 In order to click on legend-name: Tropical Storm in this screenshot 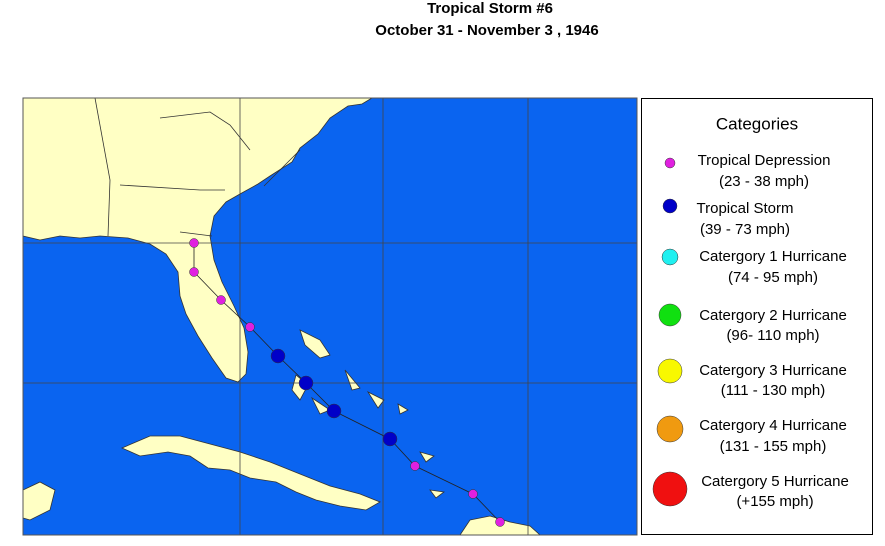, I will do `click(745, 208)`.